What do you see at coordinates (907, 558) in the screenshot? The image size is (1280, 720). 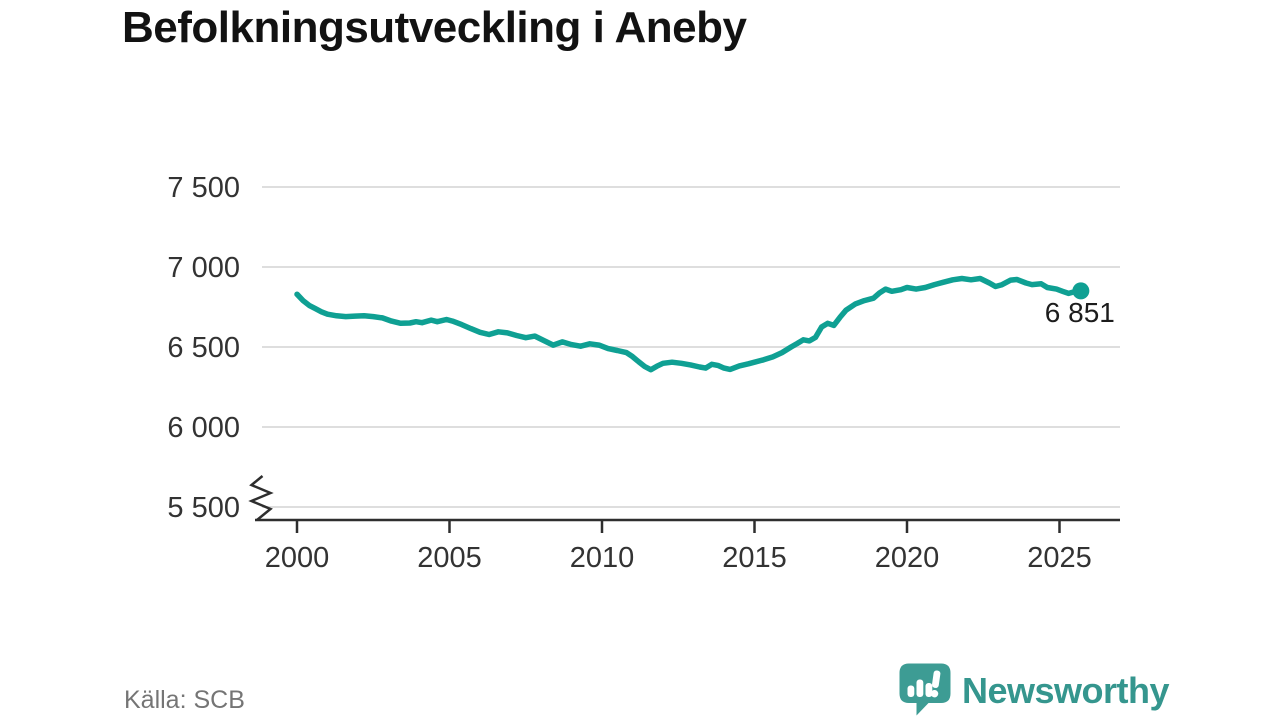 I see `x-tick-label-2020: 2020` at bounding box center [907, 558].